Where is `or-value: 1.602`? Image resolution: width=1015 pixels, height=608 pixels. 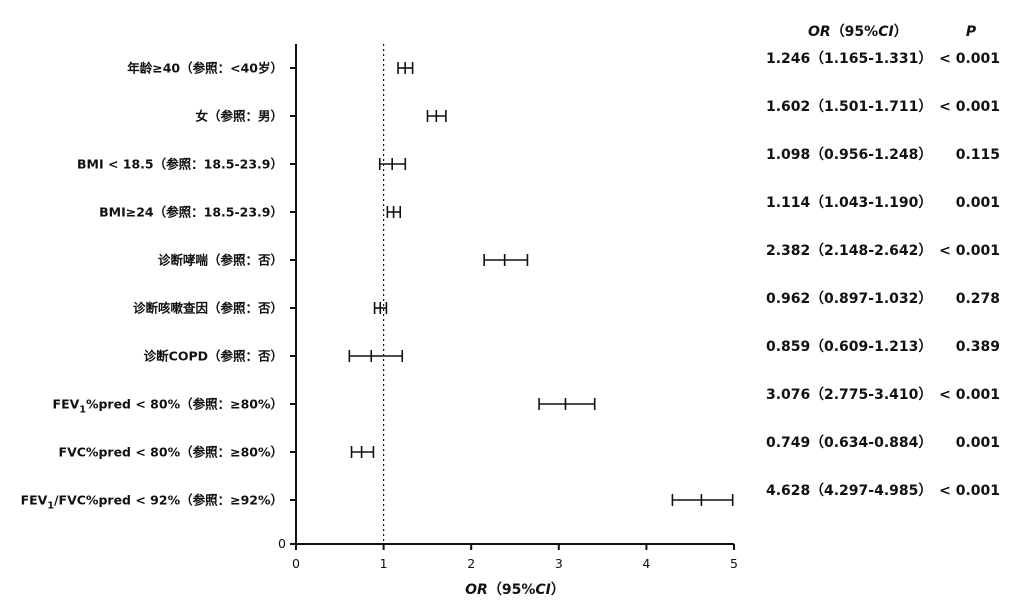
or-value: 1.602 is located at coordinates (788, 107).